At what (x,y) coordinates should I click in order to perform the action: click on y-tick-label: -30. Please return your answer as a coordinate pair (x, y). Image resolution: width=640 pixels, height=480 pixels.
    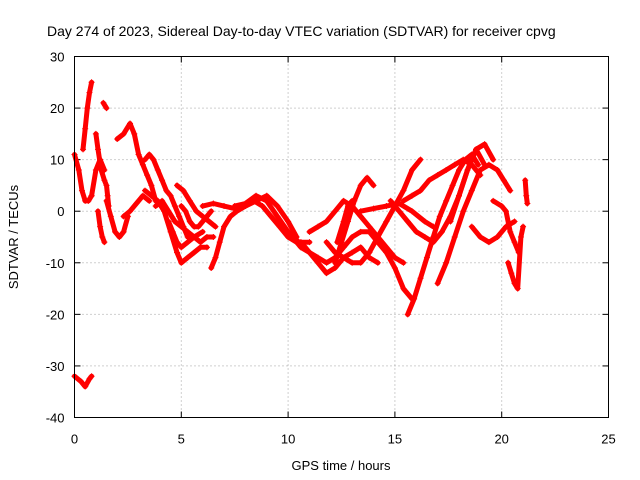
    Looking at the image, I should click on (55, 366).